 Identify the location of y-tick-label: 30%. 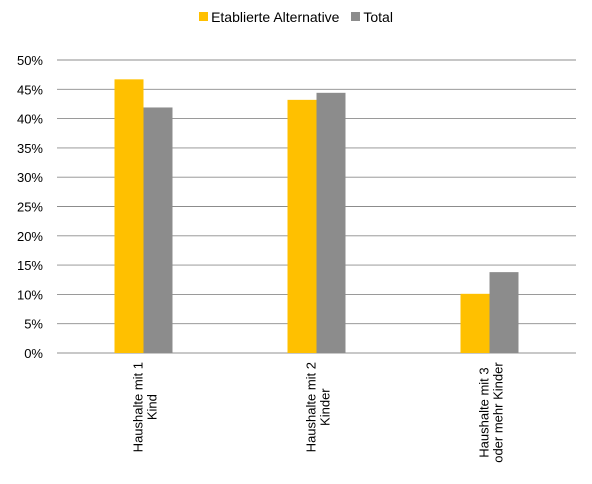
(30, 177).